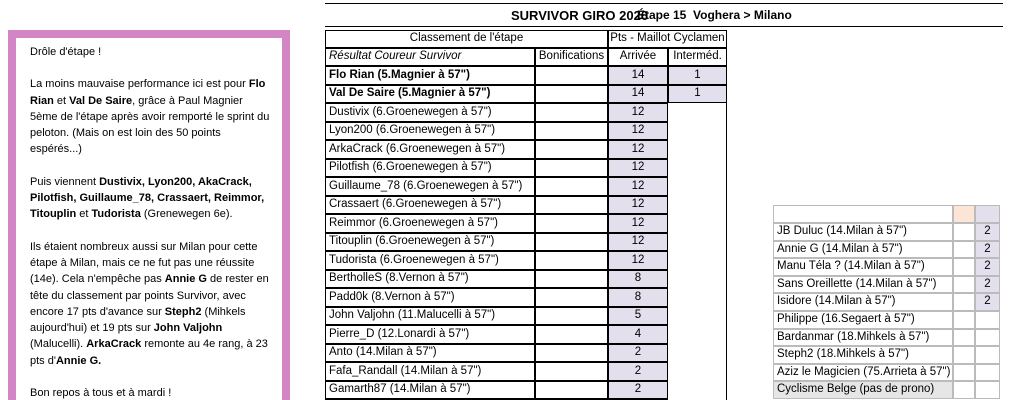 This screenshot has width=1024, height=400. What do you see at coordinates (571, 57) in the screenshot?
I see `column-header: Bonifications` at bounding box center [571, 57].